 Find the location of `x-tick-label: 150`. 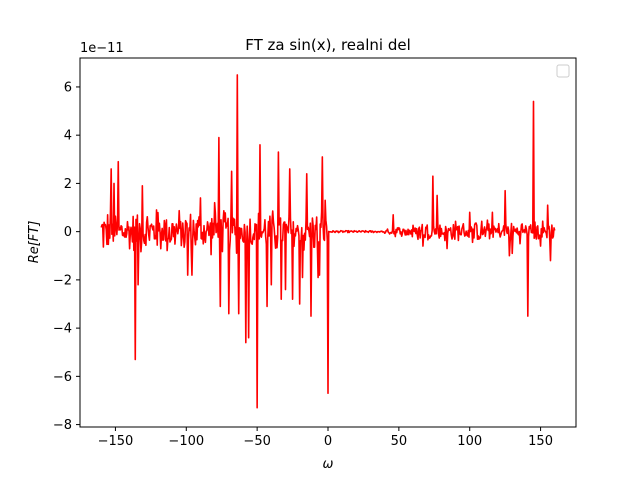

x-tick-label: 150 is located at coordinates (540, 441).